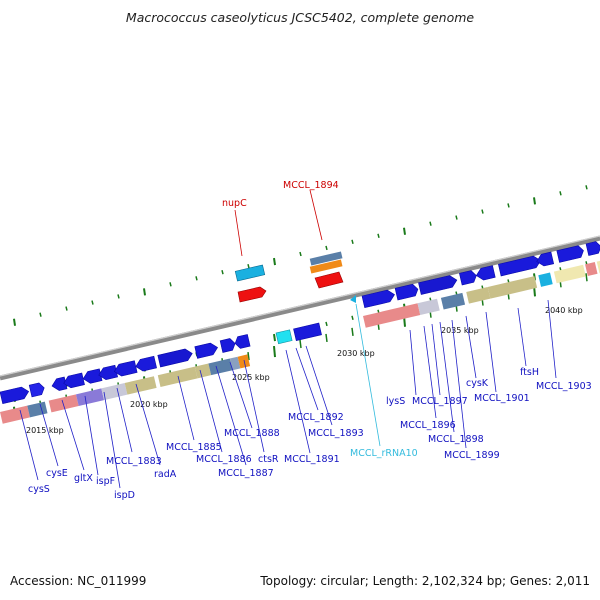 The image size is (600, 600). Describe the element at coordinates (252, 433) in the screenshot. I see `label-MCCL_1888: MCCL_1888` at that location.